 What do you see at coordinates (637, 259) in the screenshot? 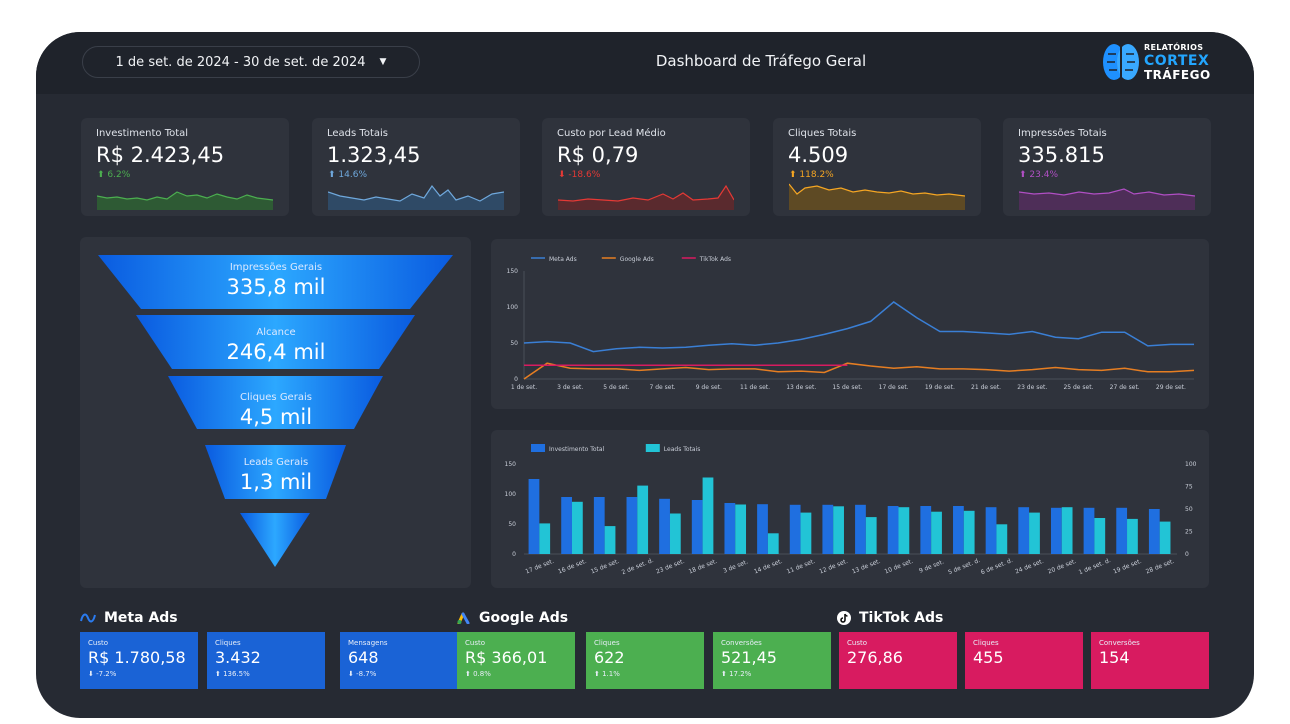
I see `legend-label: Google Ads` at bounding box center [637, 259].